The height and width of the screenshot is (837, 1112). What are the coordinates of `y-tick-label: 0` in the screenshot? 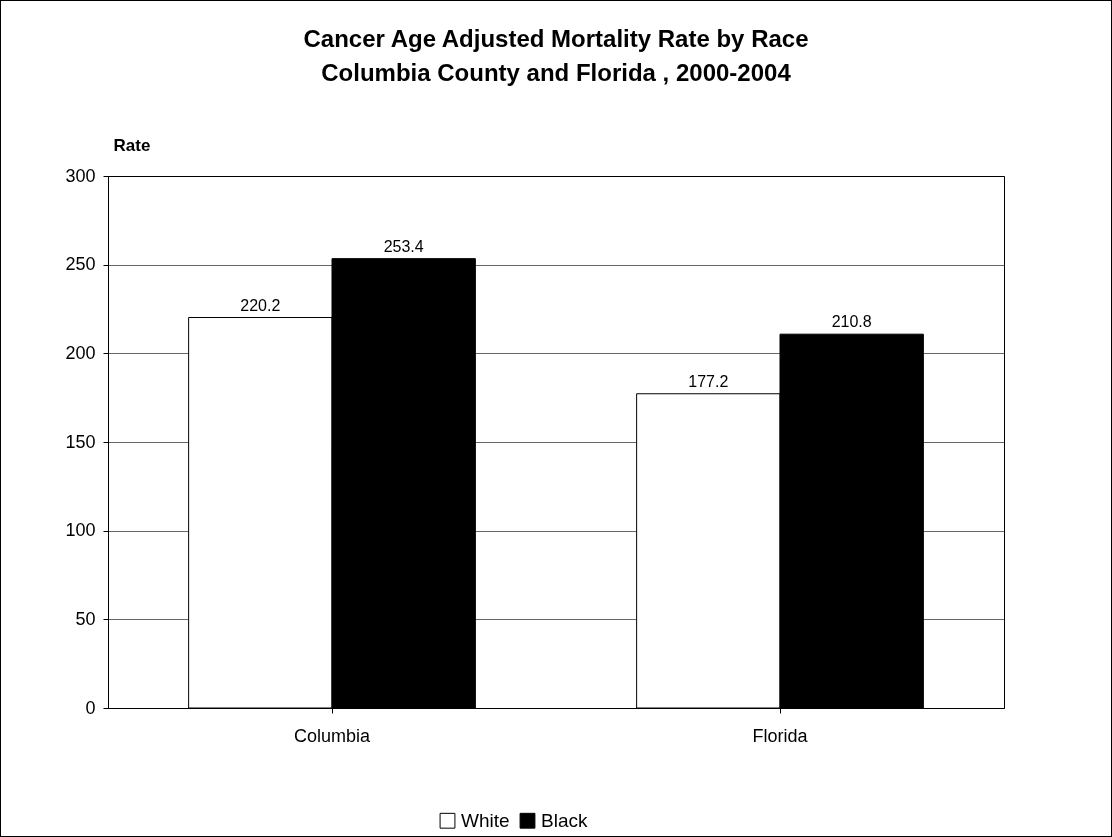 It's located at (90, 707).